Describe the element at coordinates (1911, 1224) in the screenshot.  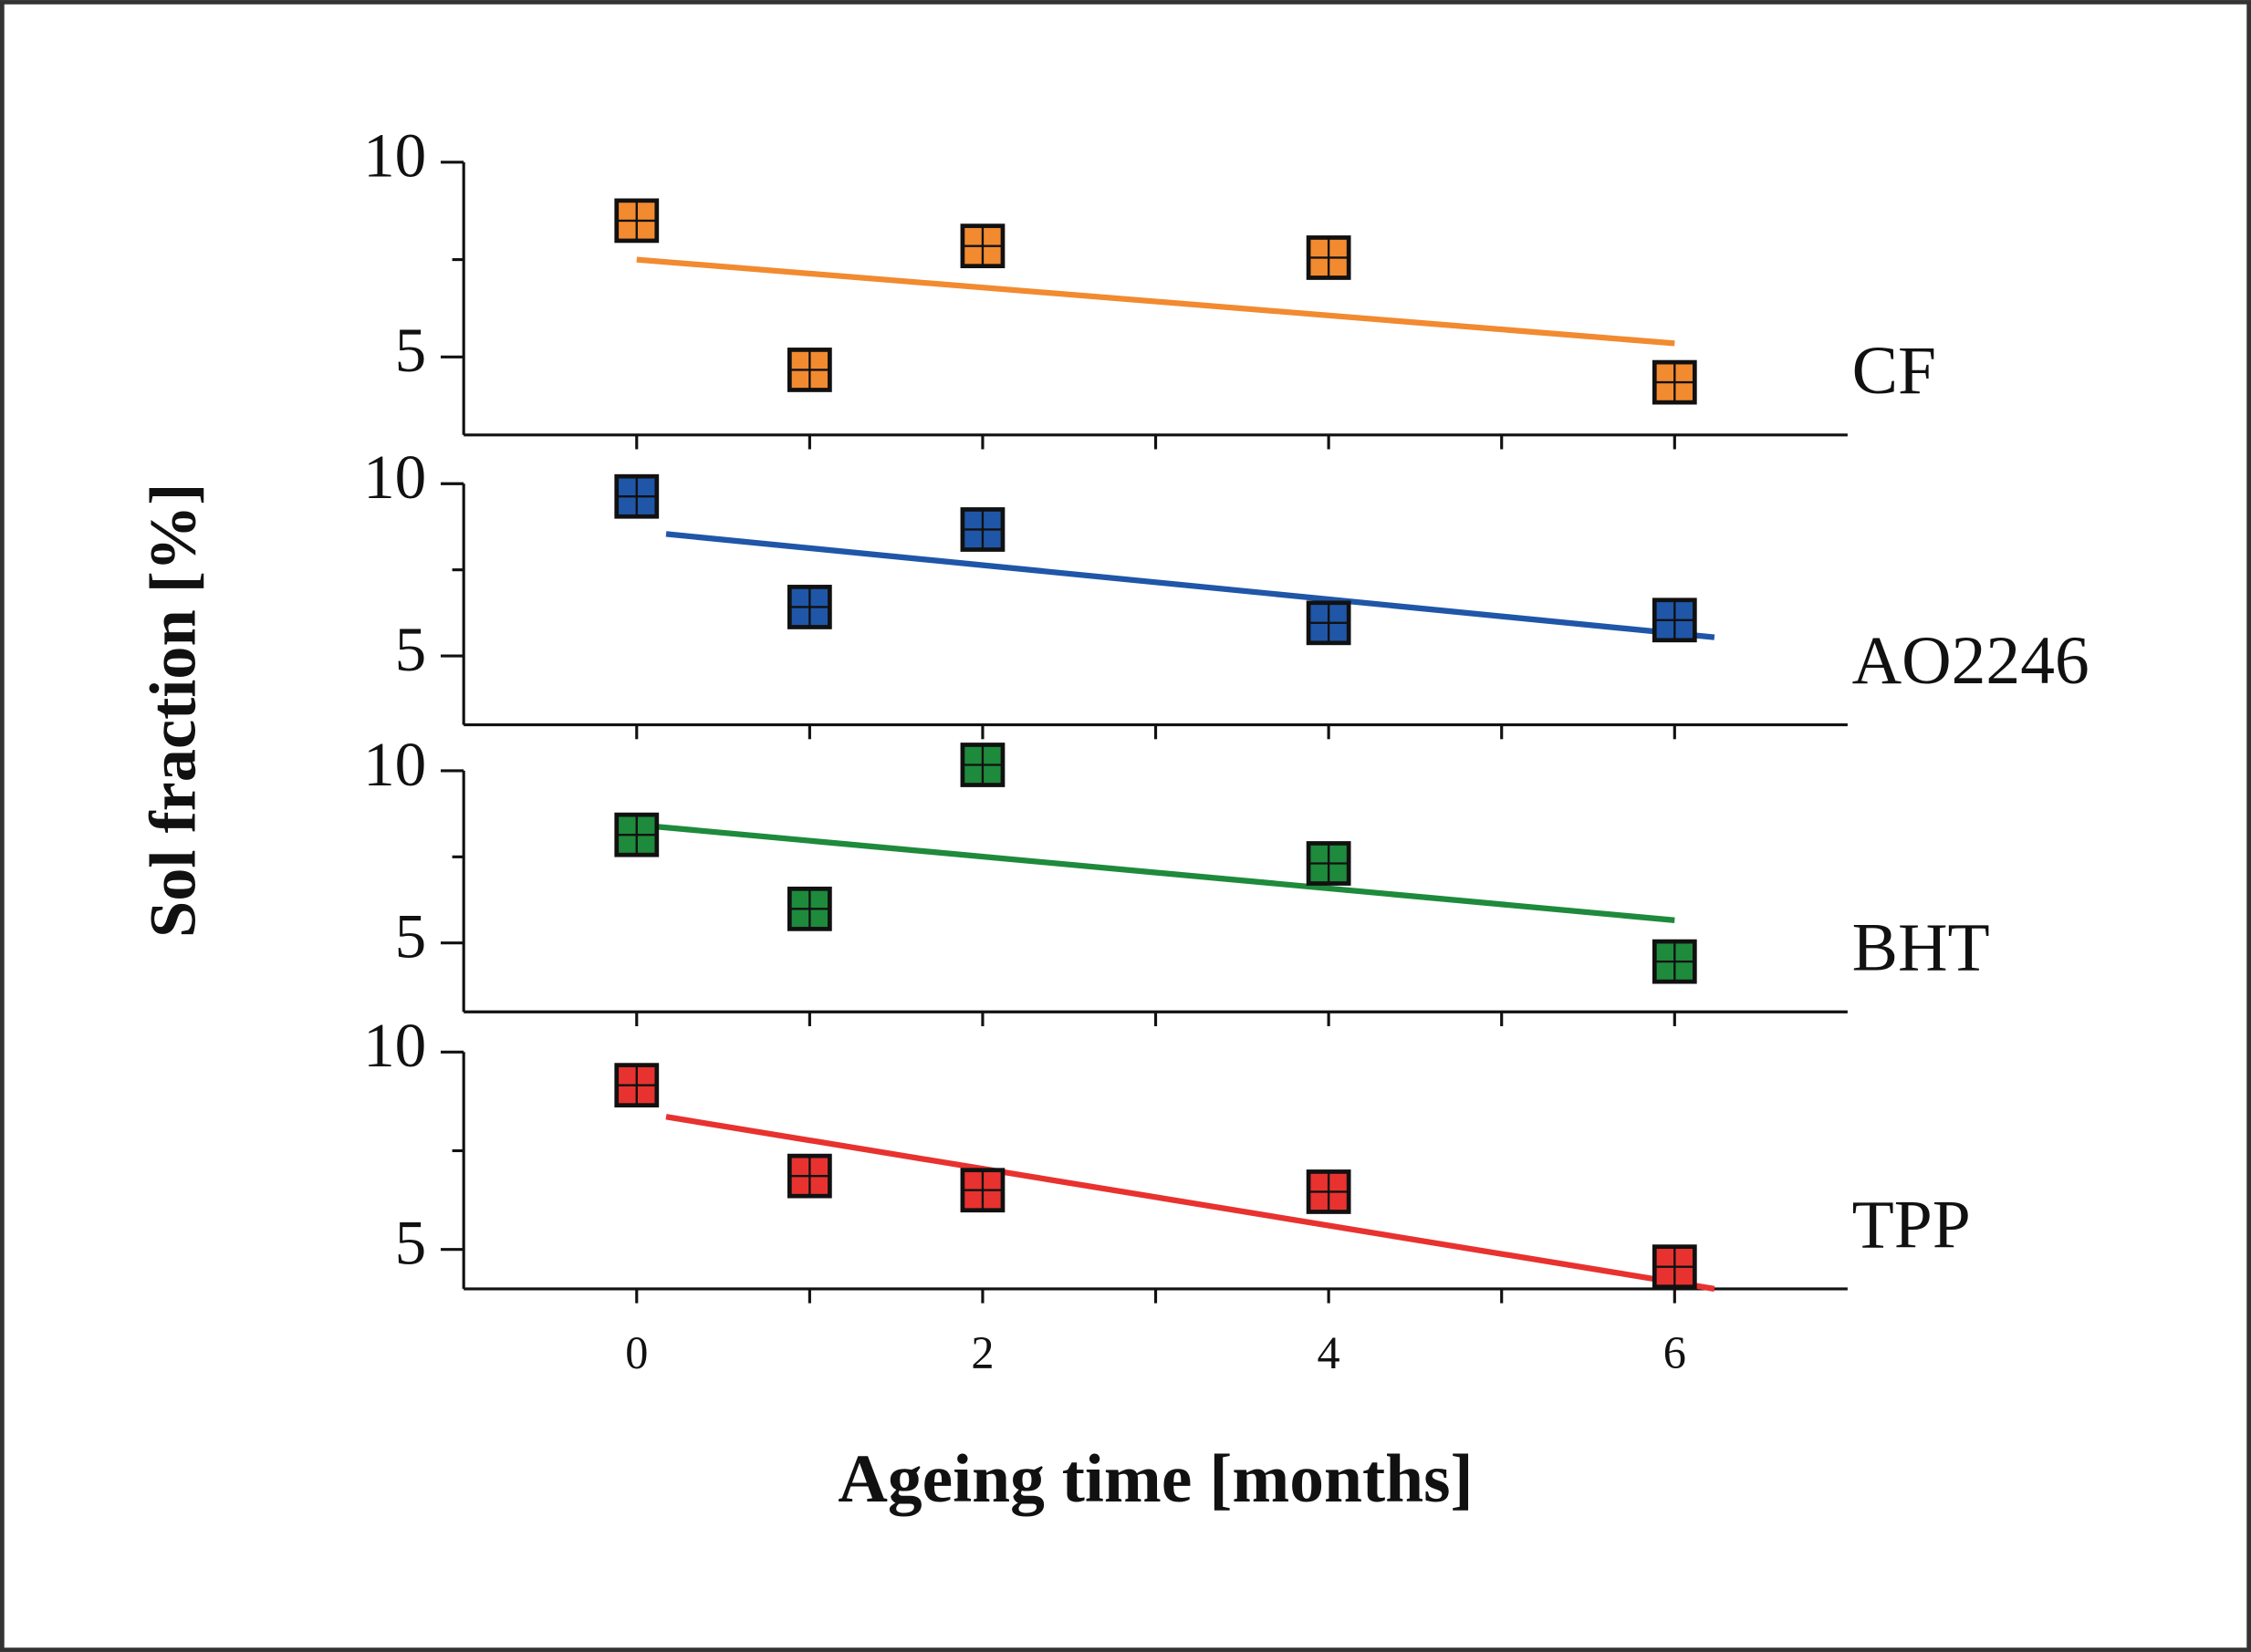
I see `series-label: TPP` at that location.